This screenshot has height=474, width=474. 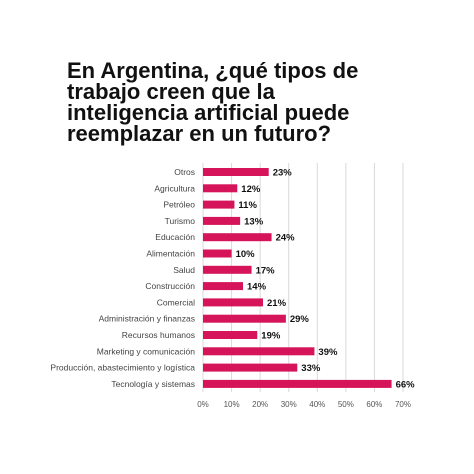 What do you see at coordinates (317, 404) in the screenshot?
I see `x-tick-label: 40%` at bounding box center [317, 404].